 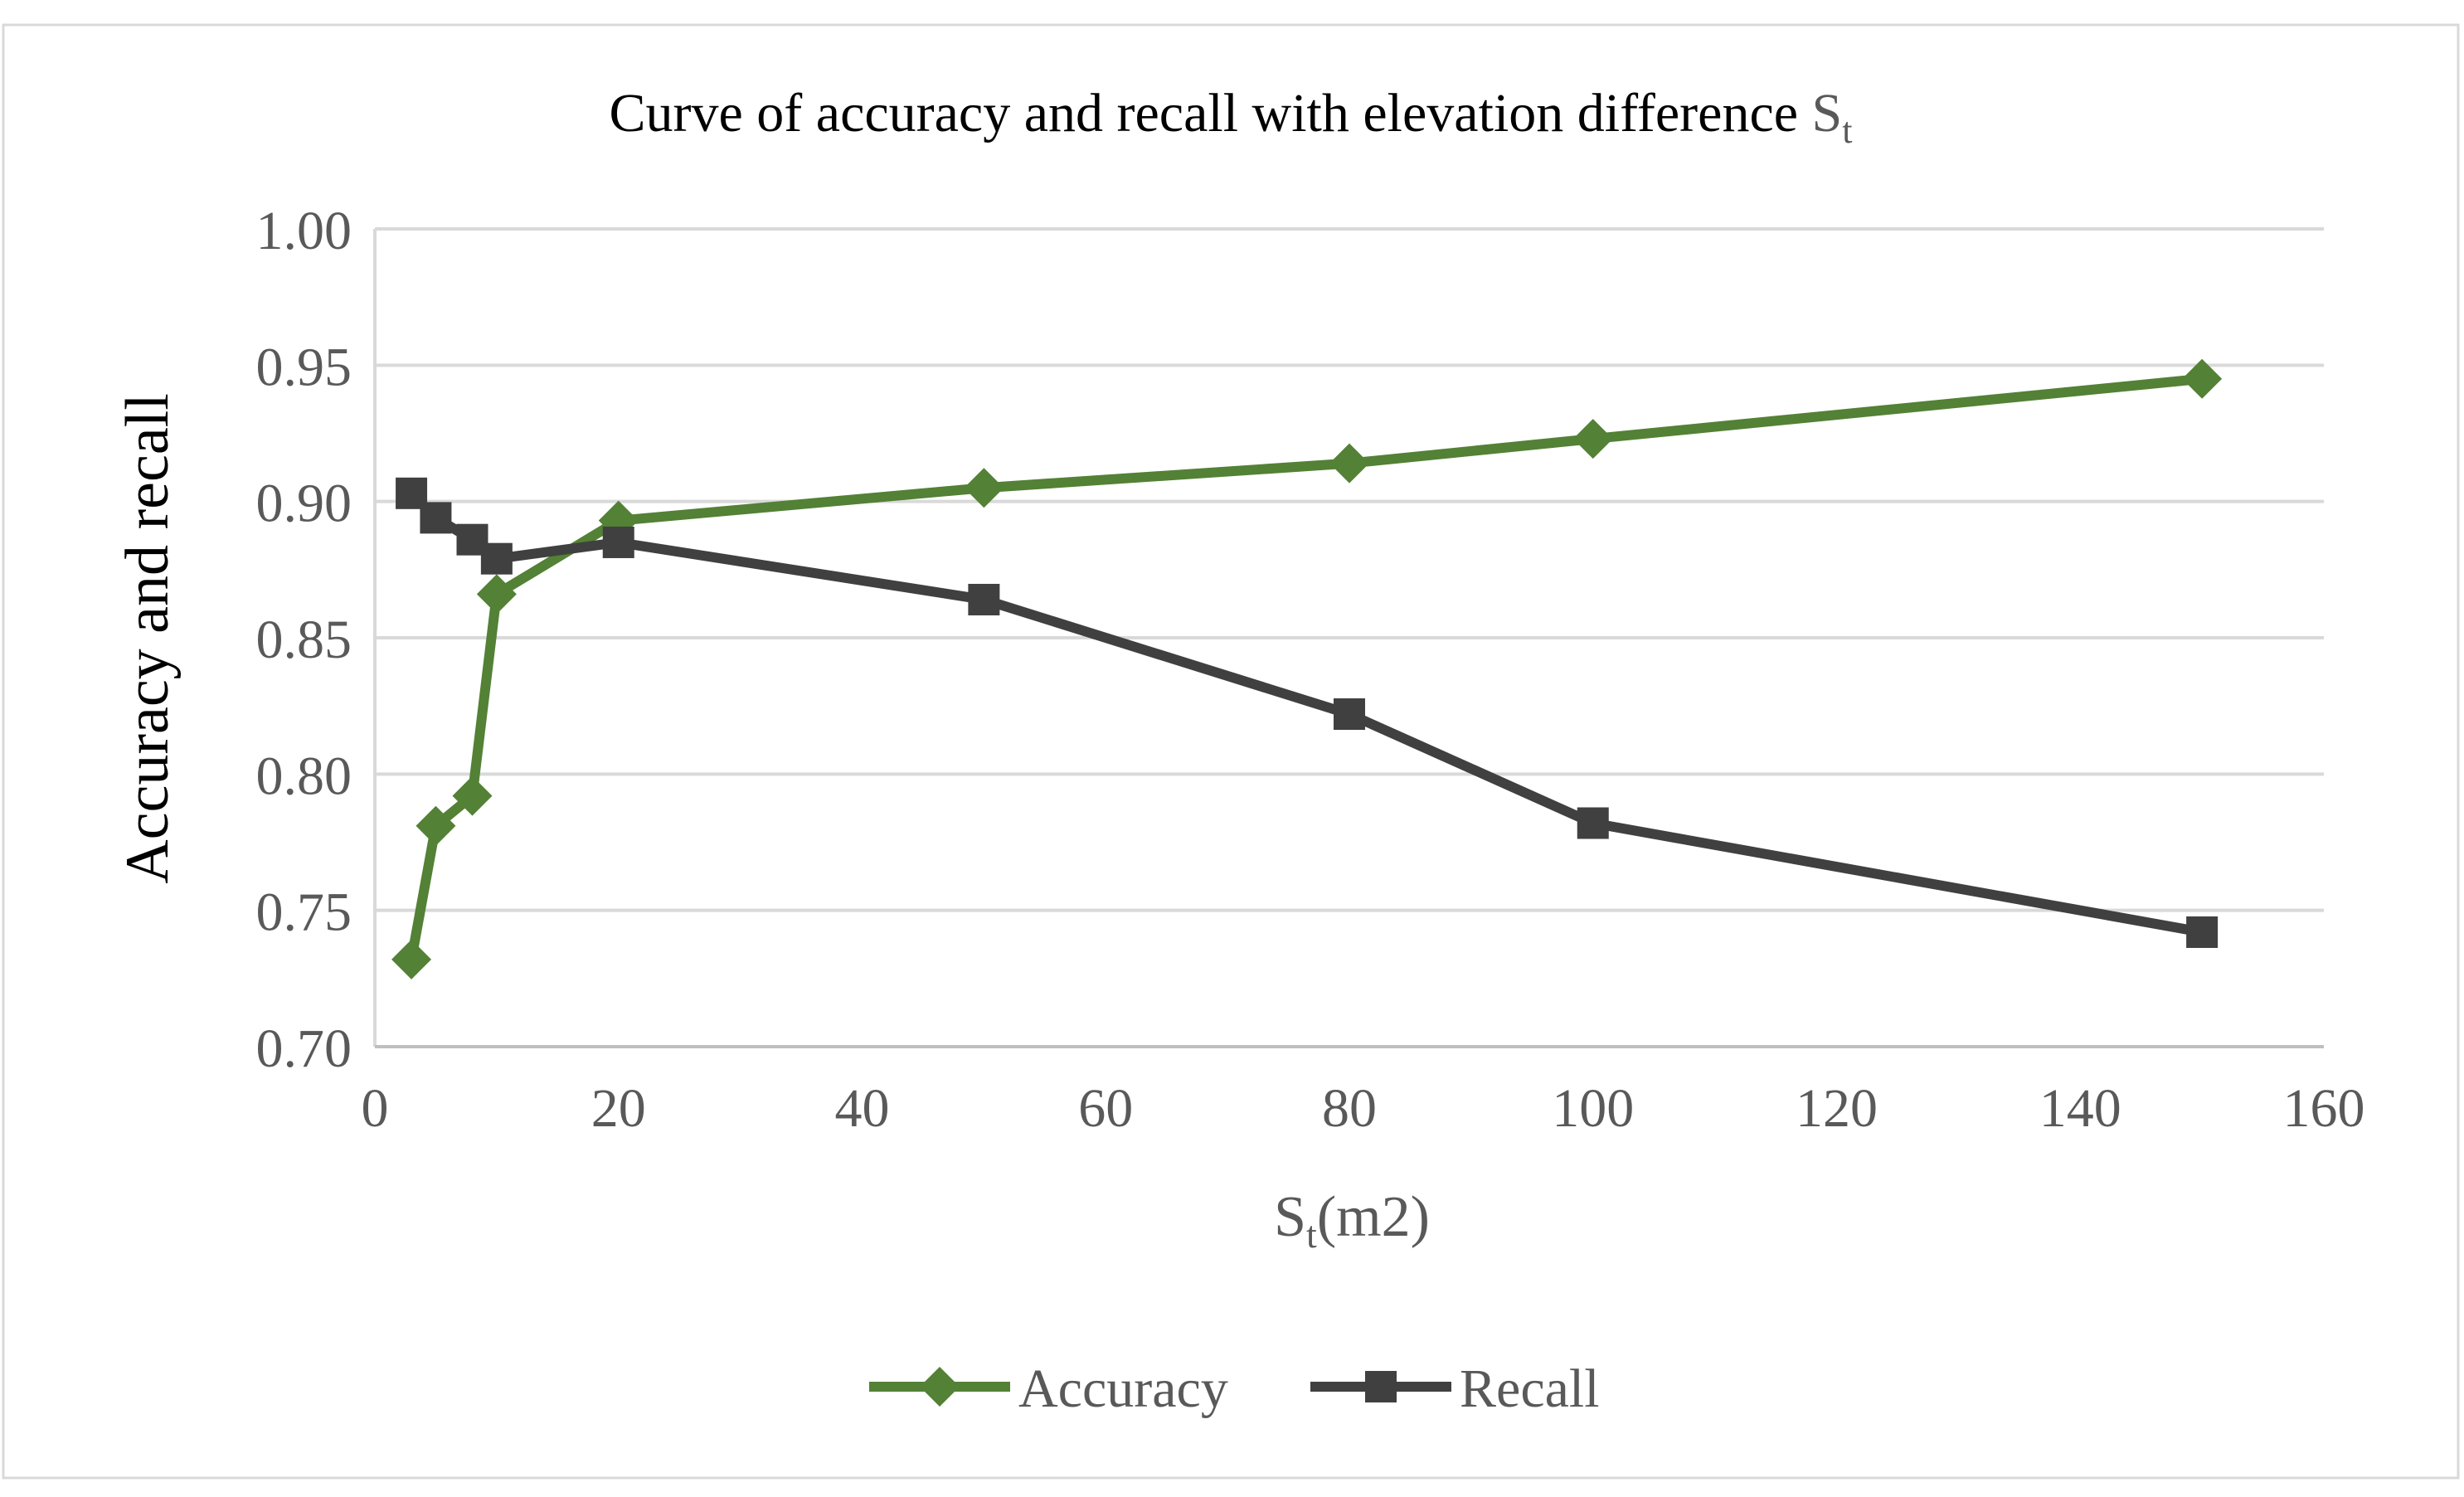 I want to click on x-tick-label: 100, so click(x=1593, y=1109).